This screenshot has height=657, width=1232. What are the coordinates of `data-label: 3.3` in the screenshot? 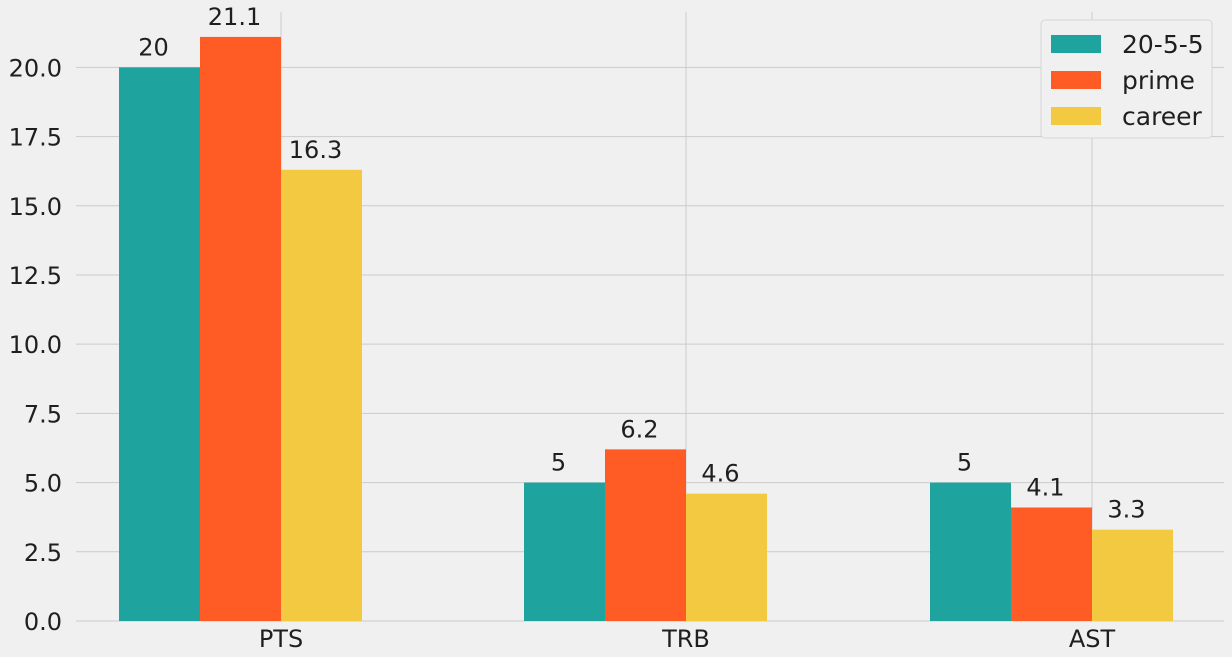 It's located at (1126, 510).